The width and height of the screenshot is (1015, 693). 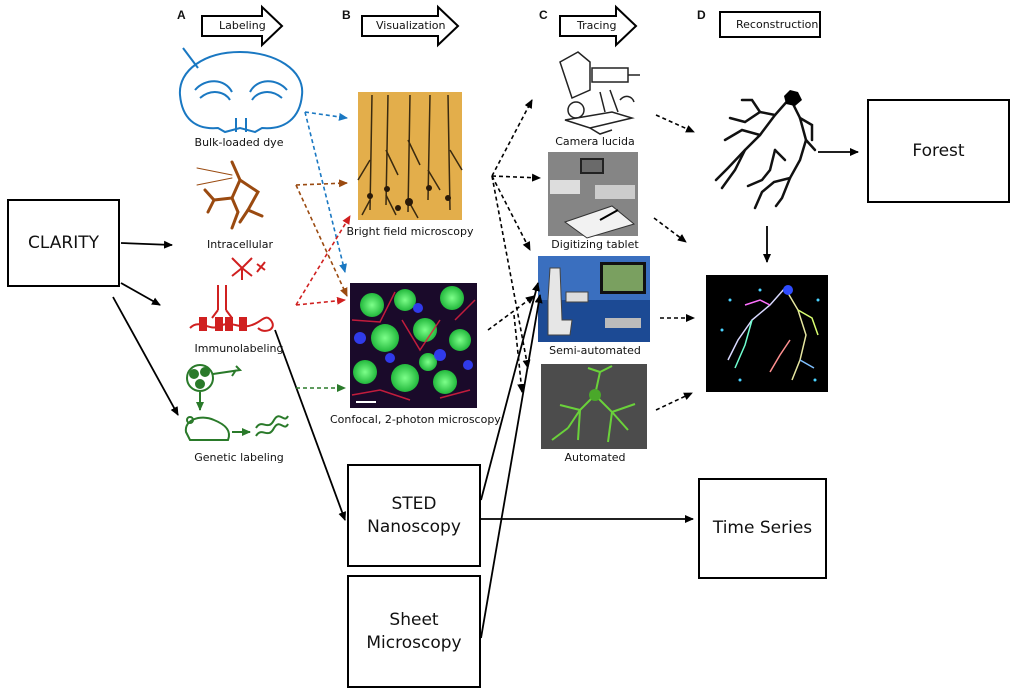 I want to click on confocal-image, so click(x=413, y=345).